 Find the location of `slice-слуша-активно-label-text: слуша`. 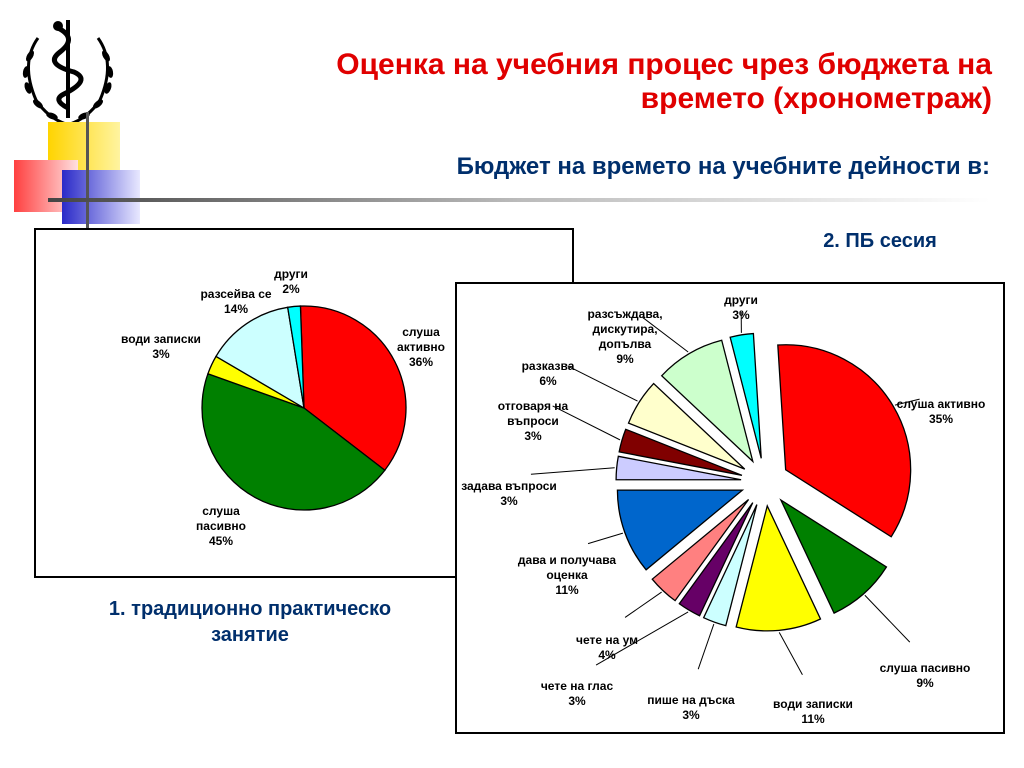

slice-слуша-активно-label-text: слуша is located at coordinates (421, 332).